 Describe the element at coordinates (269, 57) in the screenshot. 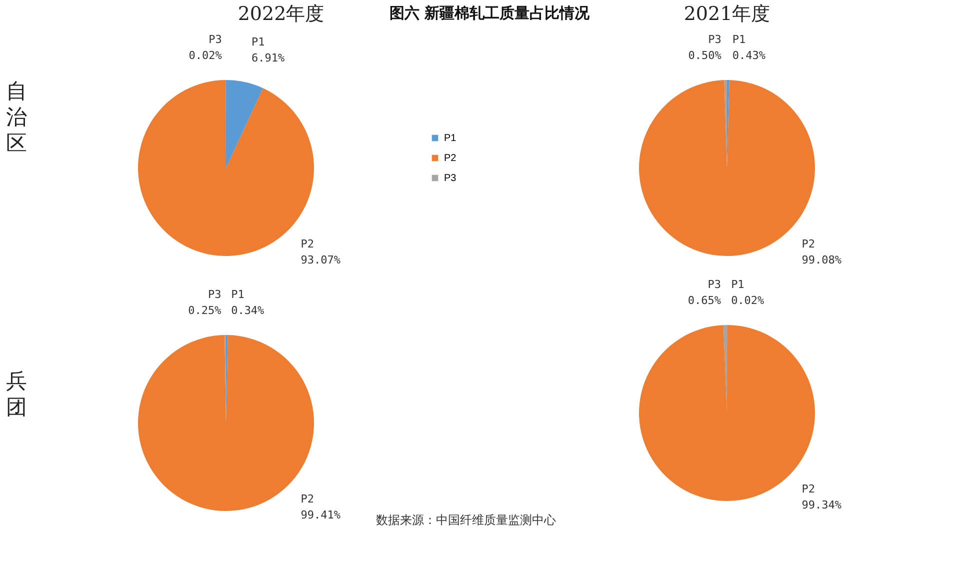

I see `data-label: 6.91%` at that location.